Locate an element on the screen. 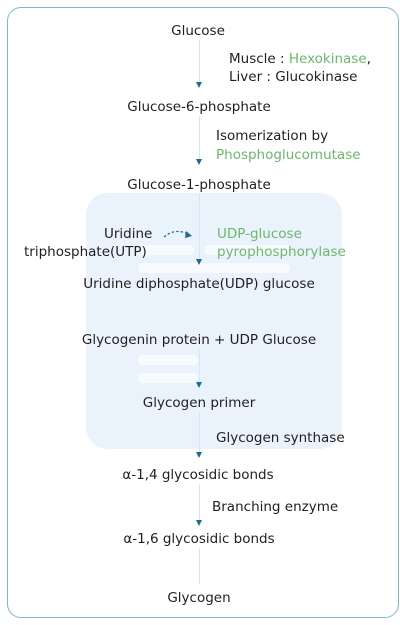 This screenshot has height=625, width=408. muscle-suffix: , is located at coordinates (368, 59).